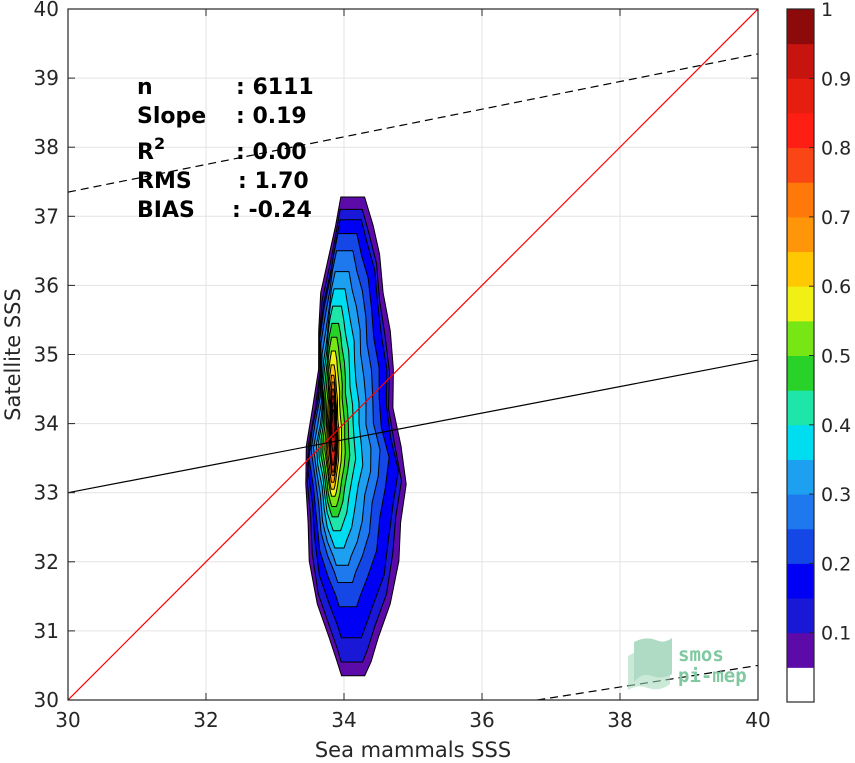  I want to click on x-tick-label: 32, so click(205, 720).